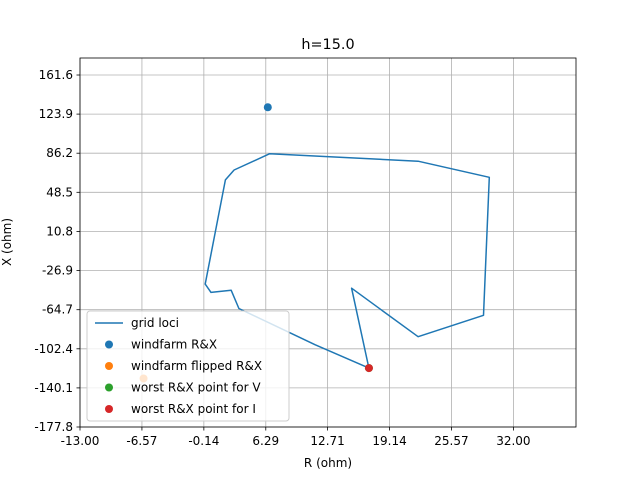  I want to click on x-tick-label: 12.71, so click(327, 441).